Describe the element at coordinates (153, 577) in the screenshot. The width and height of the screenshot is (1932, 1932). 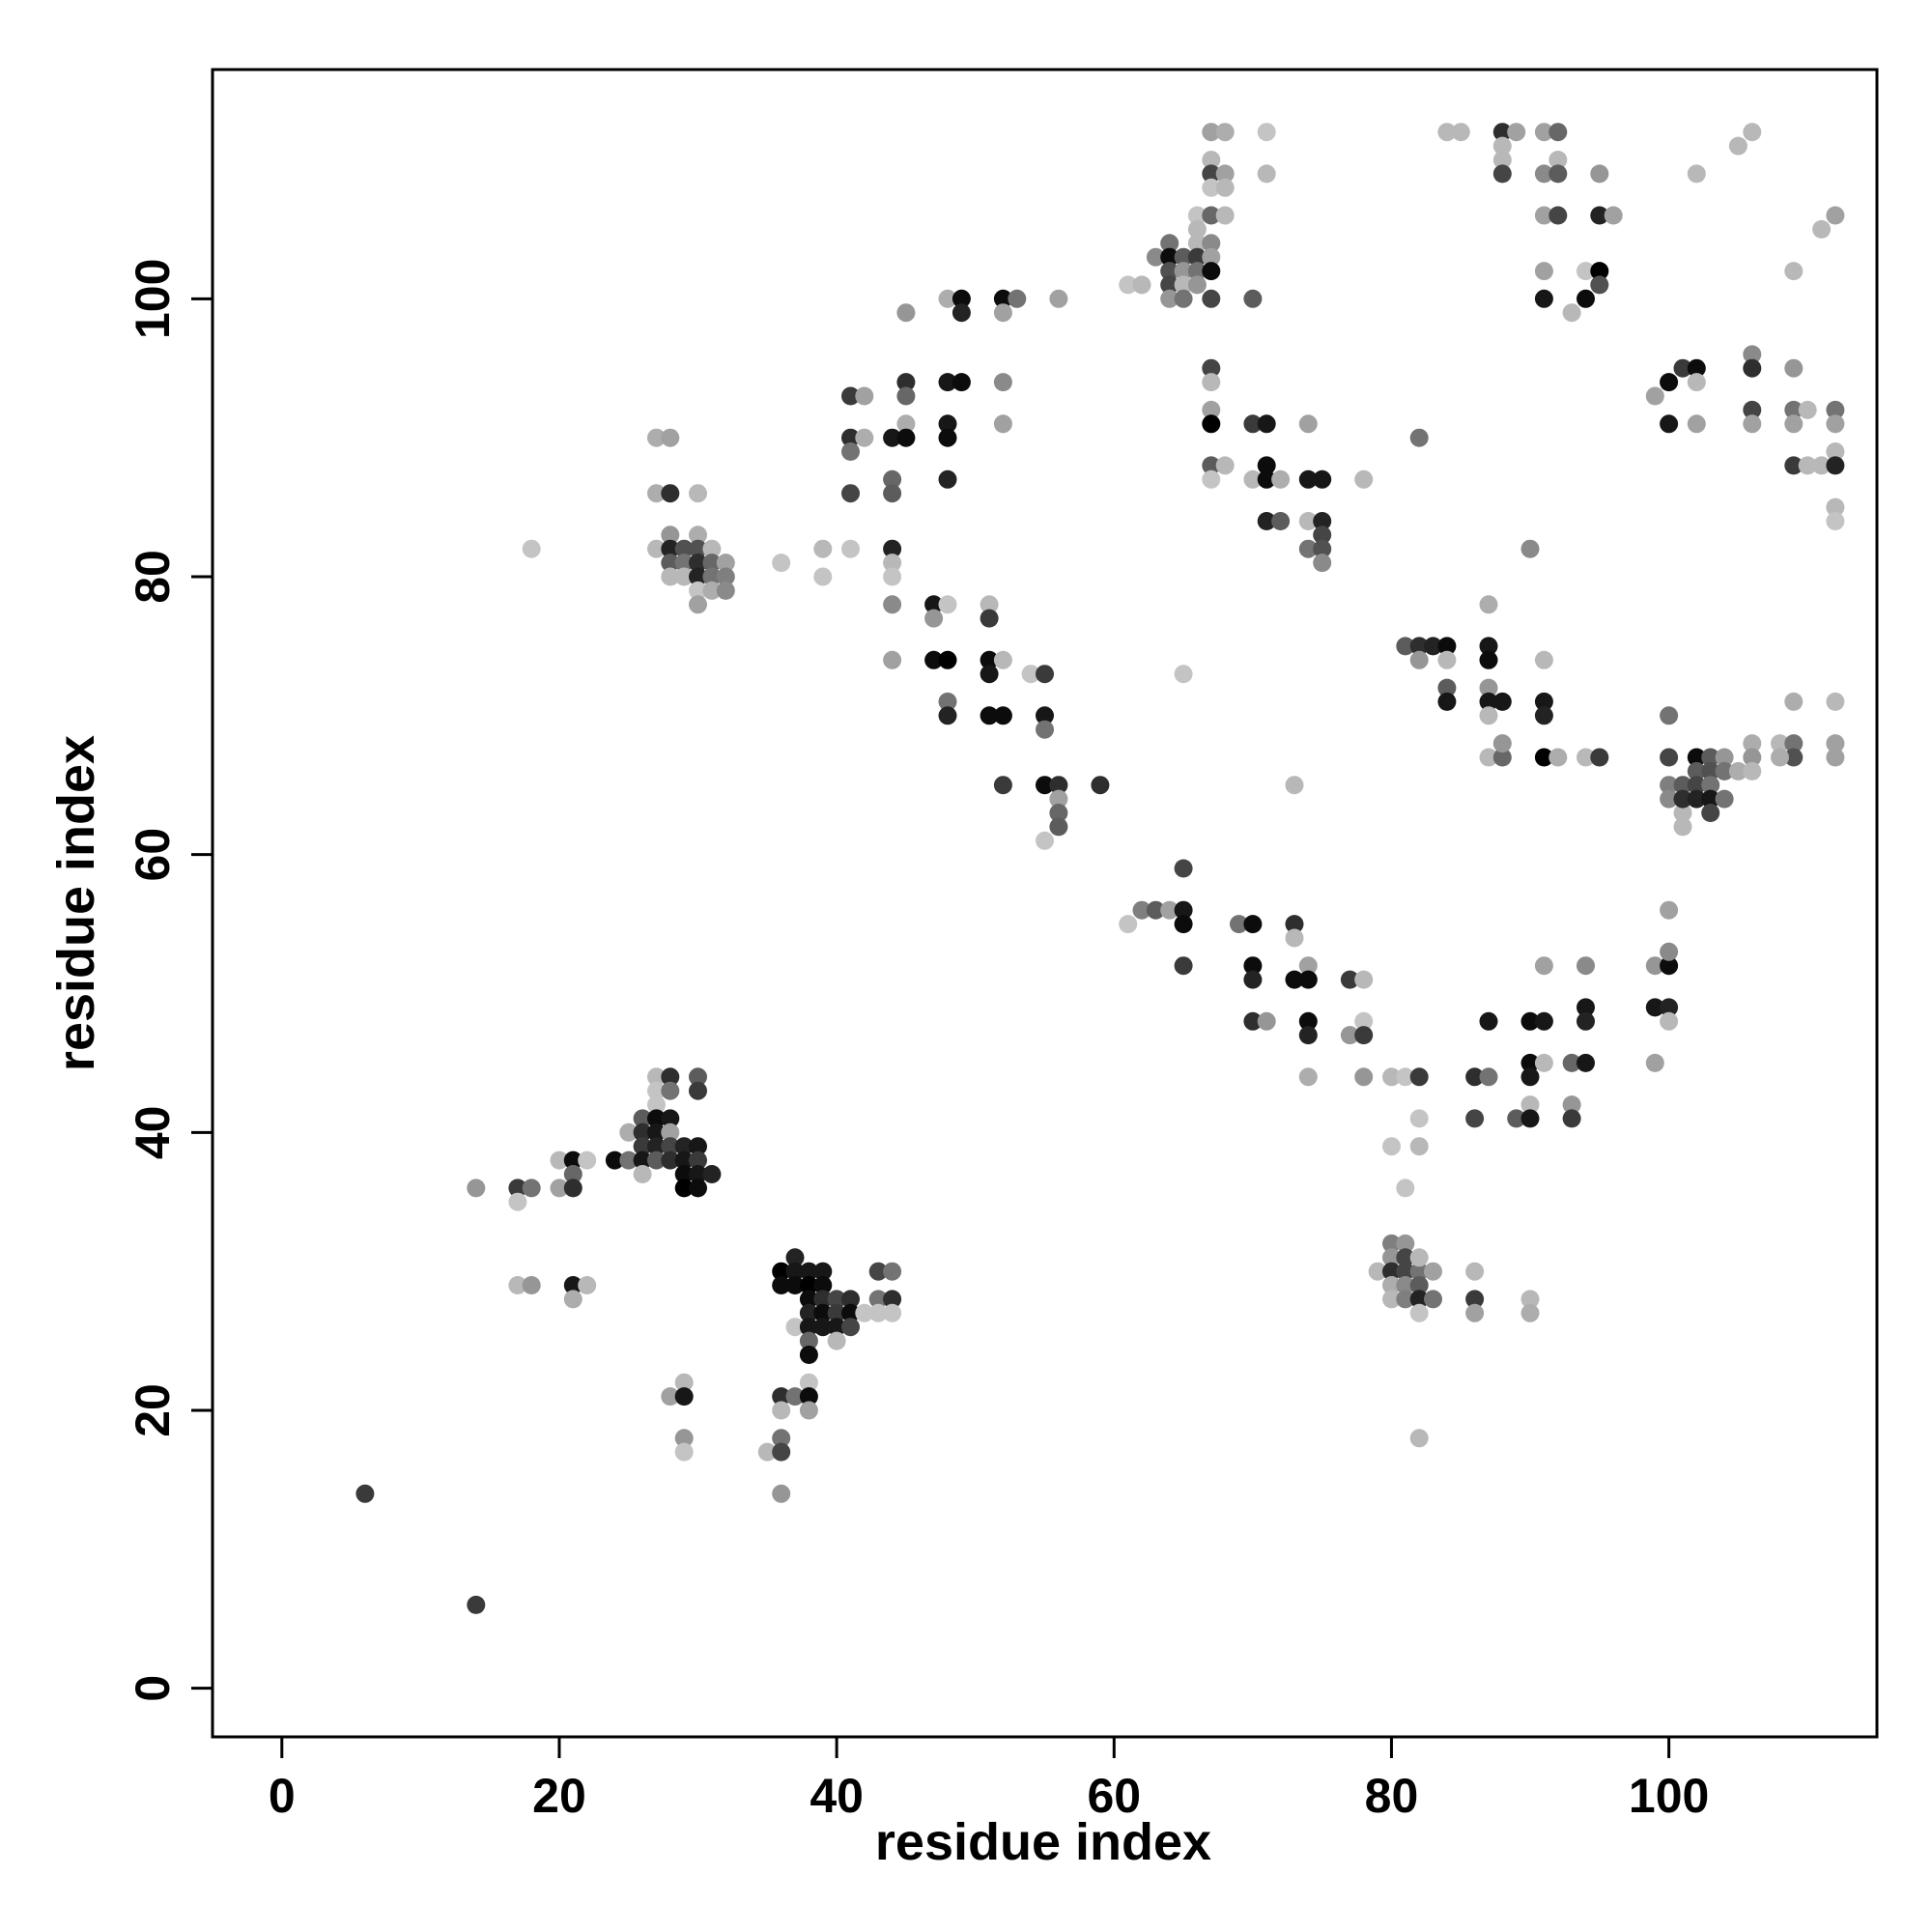
I see `y-tick-label-80: 80` at that location.